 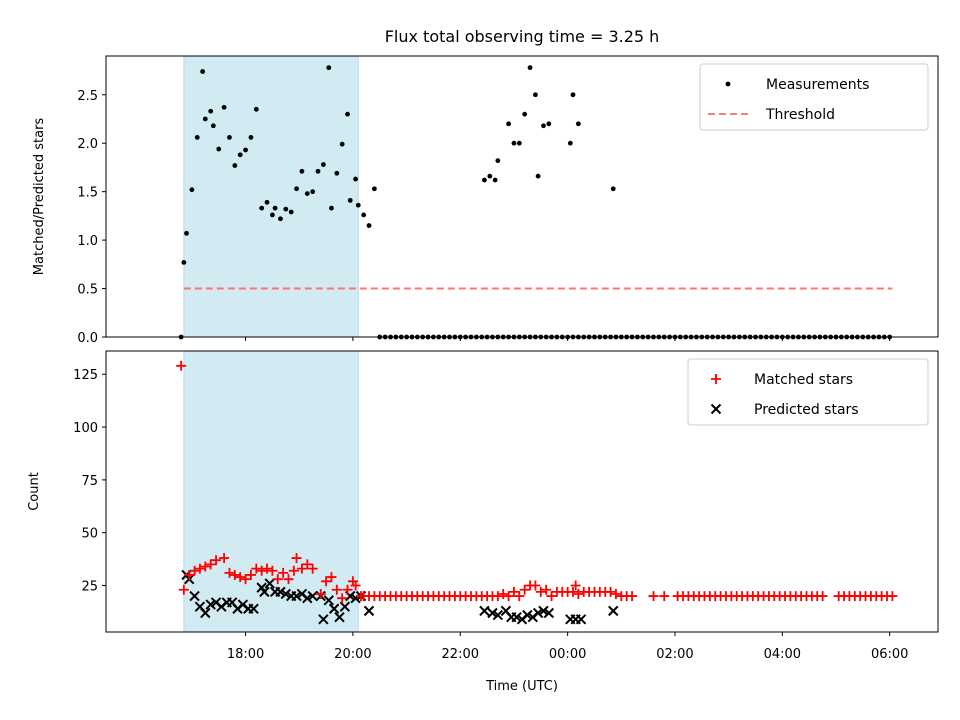 What do you see at coordinates (803, 380) in the screenshot?
I see `legend-label: Matched stars` at bounding box center [803, 380].